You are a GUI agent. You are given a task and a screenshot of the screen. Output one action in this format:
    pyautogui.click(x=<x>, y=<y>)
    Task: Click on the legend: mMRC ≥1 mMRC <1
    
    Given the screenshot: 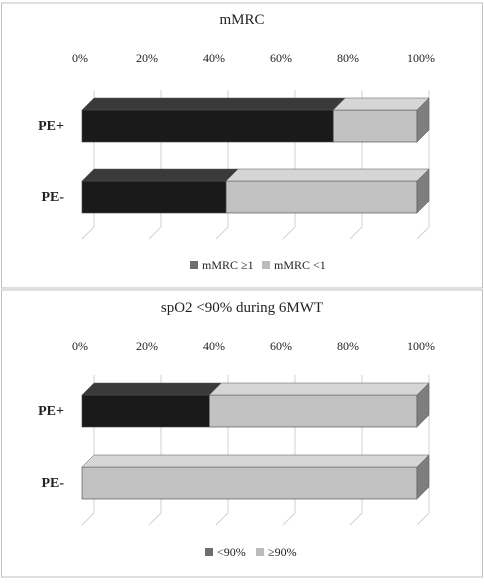 What is the action you would take?
    pyautogui.click(x=258, y=265)
    